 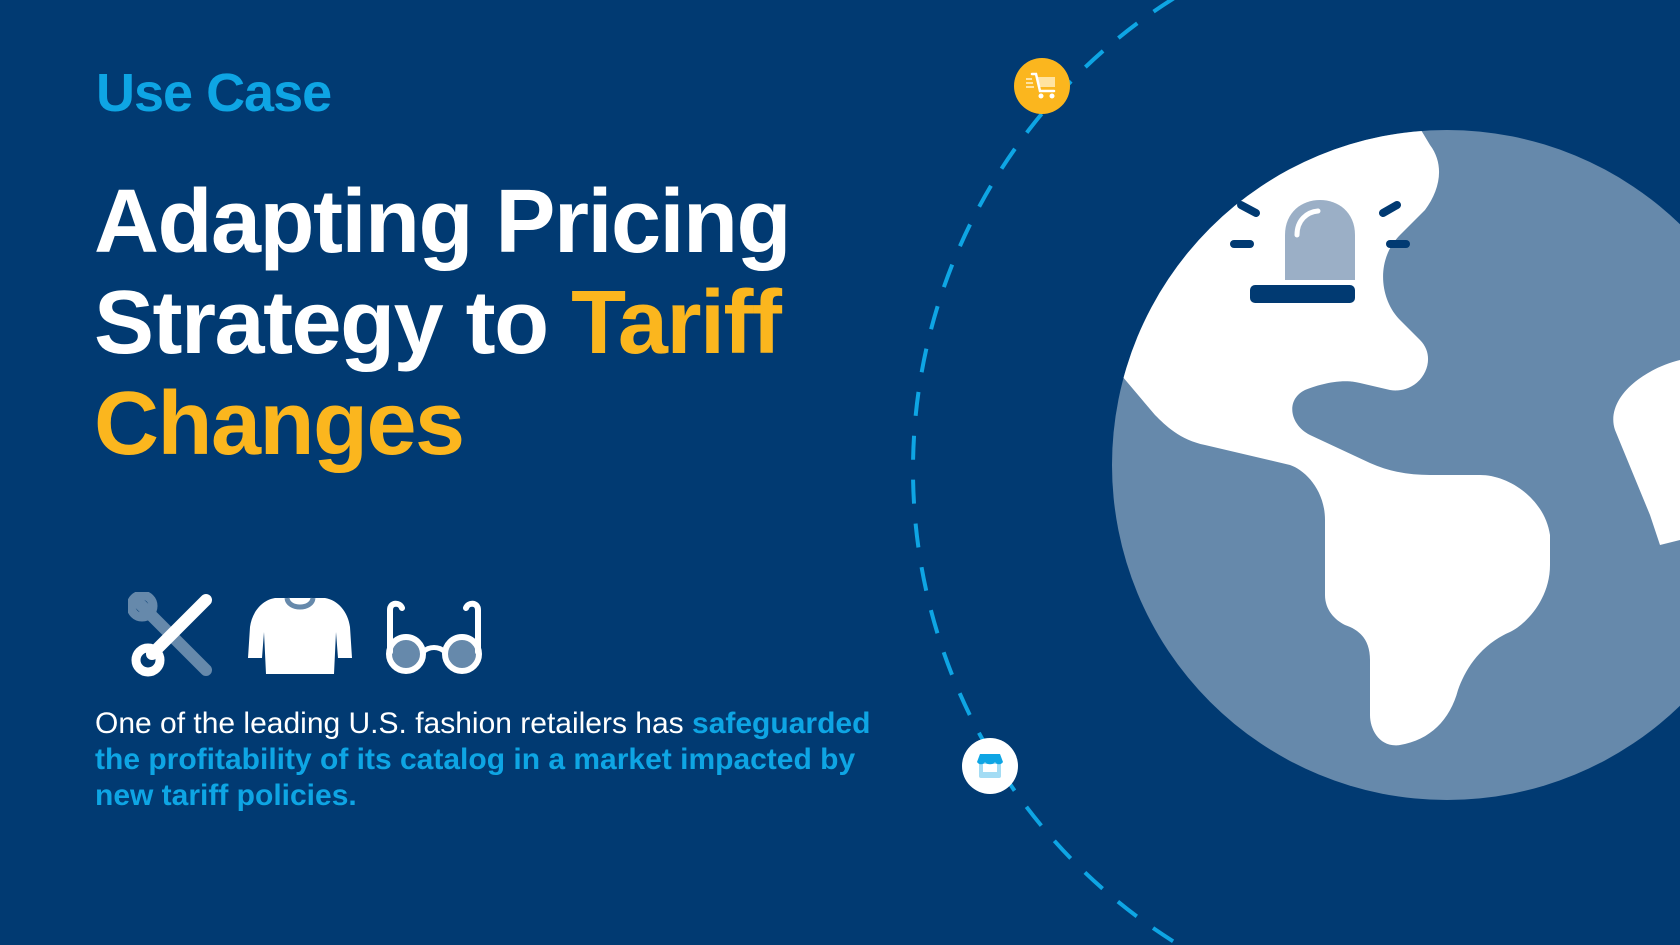 I want to click on title-line-1: Adapting Pricing, so click(x=443, y=222).